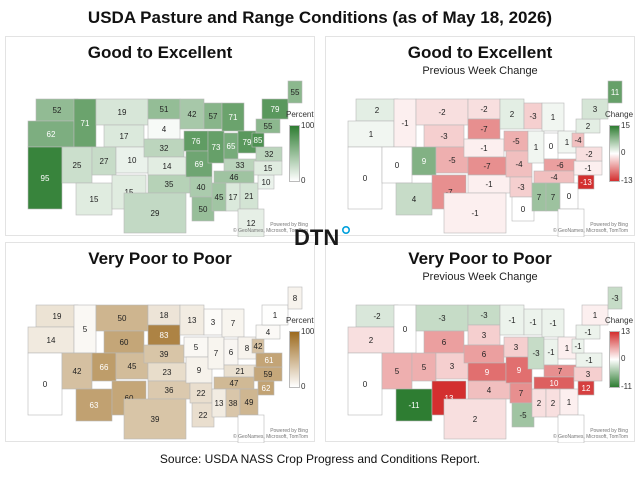 This screenshot has width=640, height=480. Describe the element at coordinates (414, 405) in the screenshot. I see `state-az` at that location.